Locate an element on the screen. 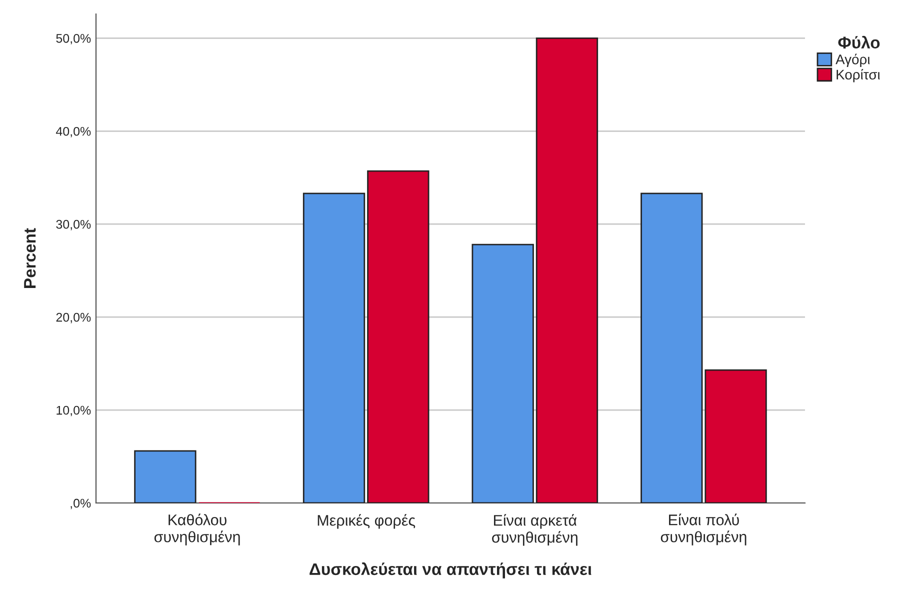  x-tick-label: Μερικές φορές is located at coordinates (367, 521).